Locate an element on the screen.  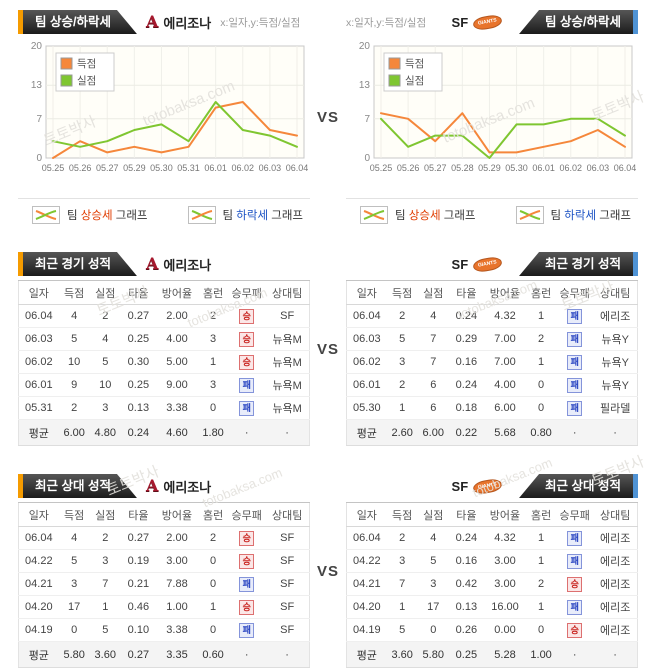
stat-cell: 7.88 is located at coordinates (177, 584).